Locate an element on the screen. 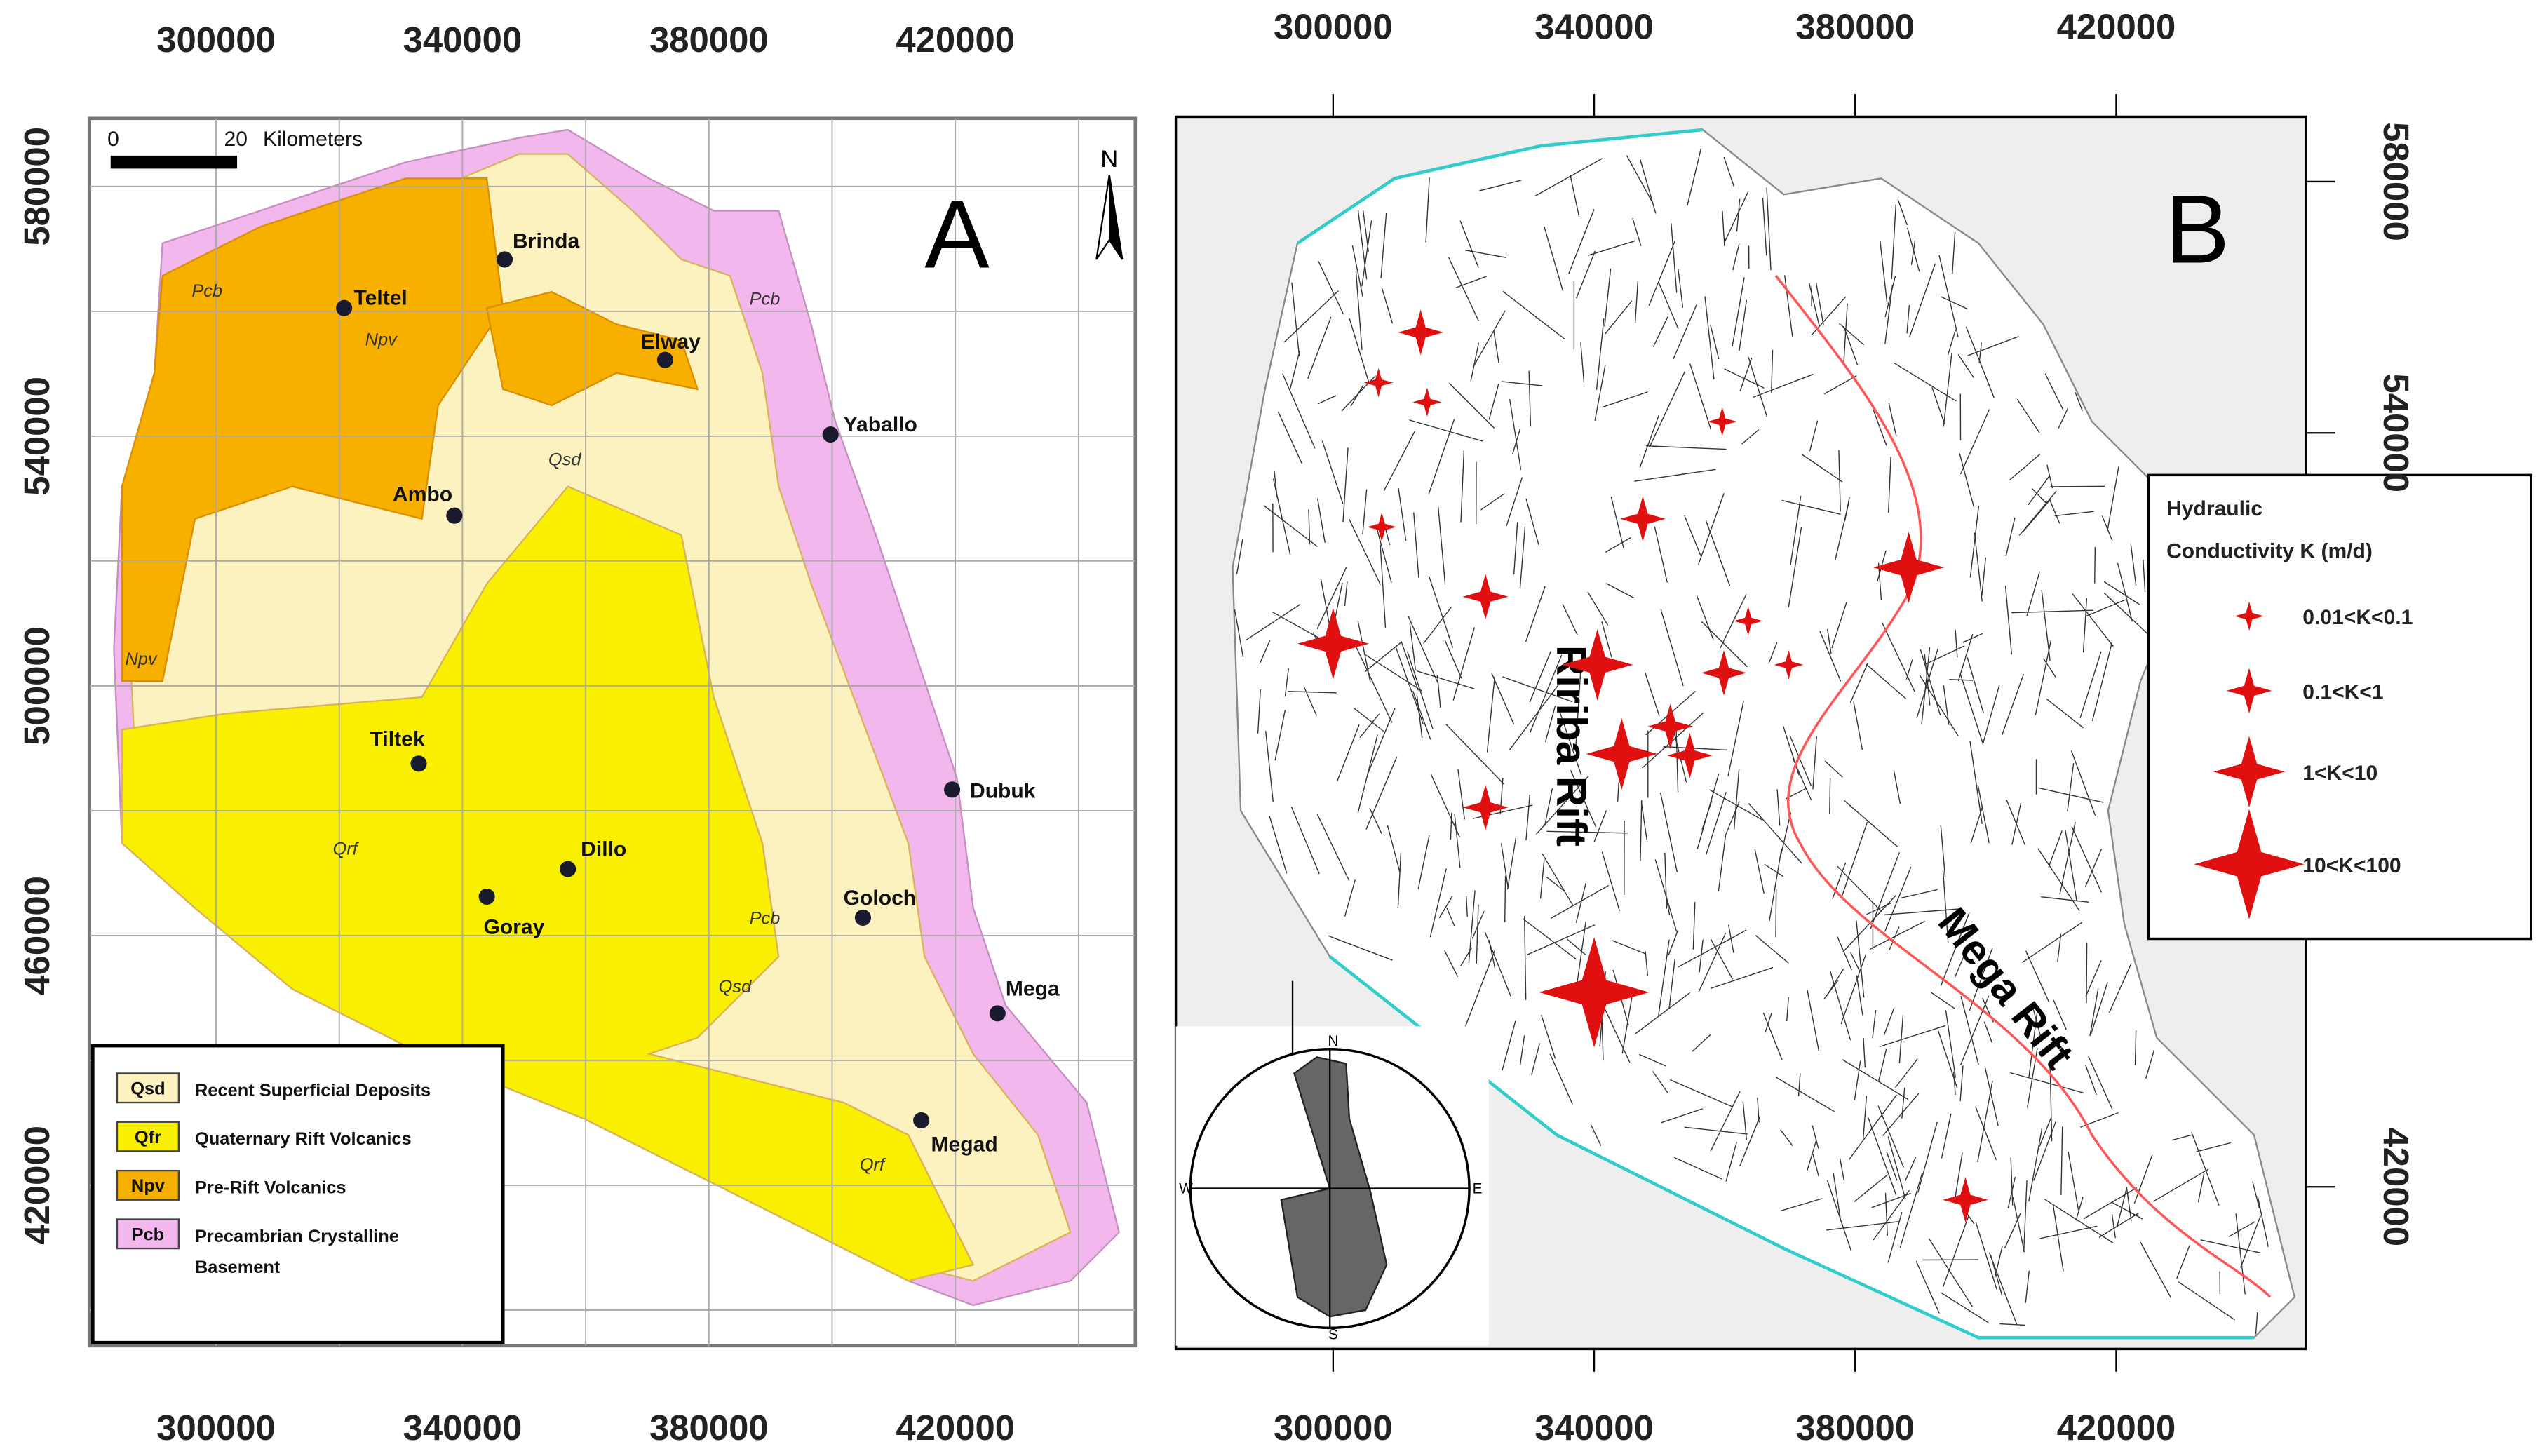 The width and height of the screenshot is (2543, 1456). well-marker is located at coordinates (1789, 665).